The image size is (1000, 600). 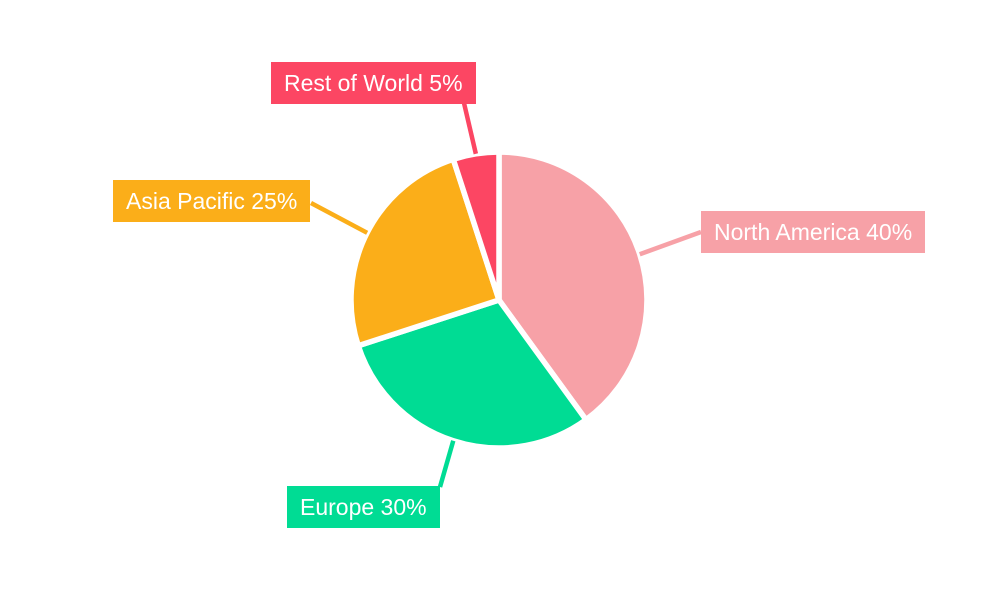 I want to click on label-rest-of-world-text: Rest of World 5%, so click(x=373, y=83).